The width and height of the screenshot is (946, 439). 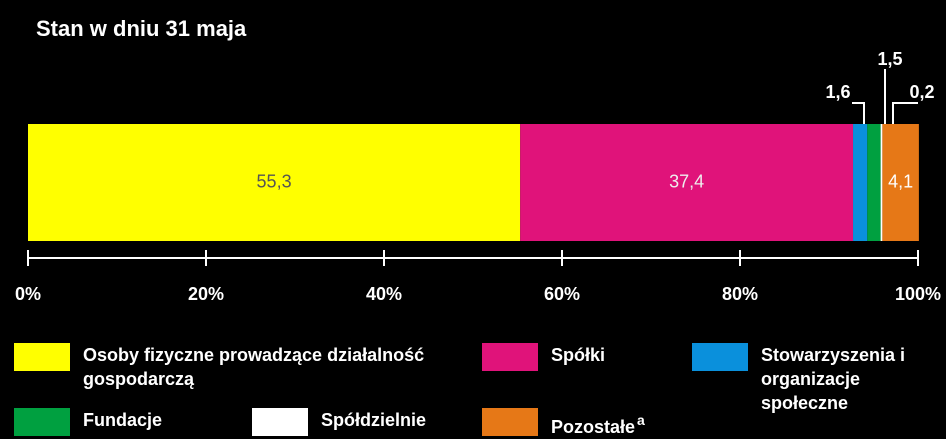 I want to click on value-label: 1,5, so click(x=889, y=59).